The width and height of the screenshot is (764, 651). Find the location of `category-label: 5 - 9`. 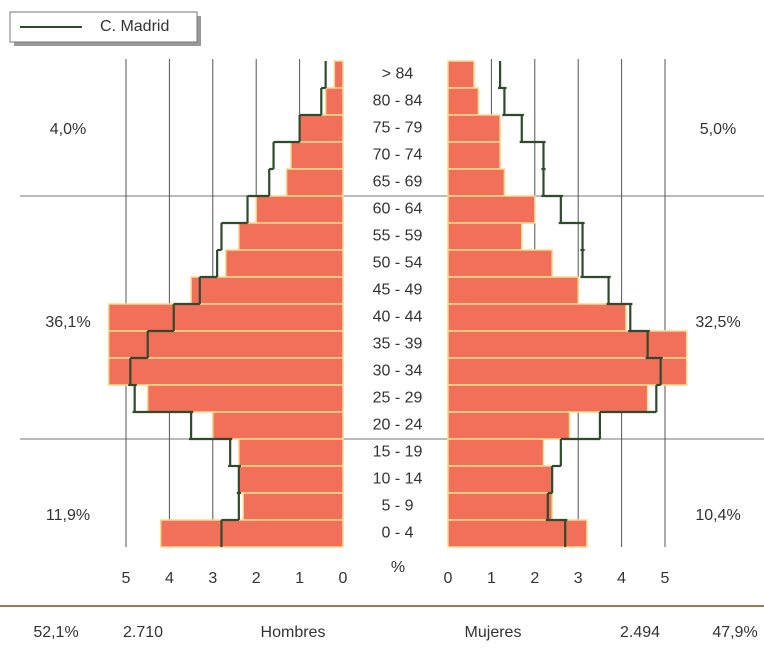

category-label: 5 - 9 is located at coordinates (397, 506).